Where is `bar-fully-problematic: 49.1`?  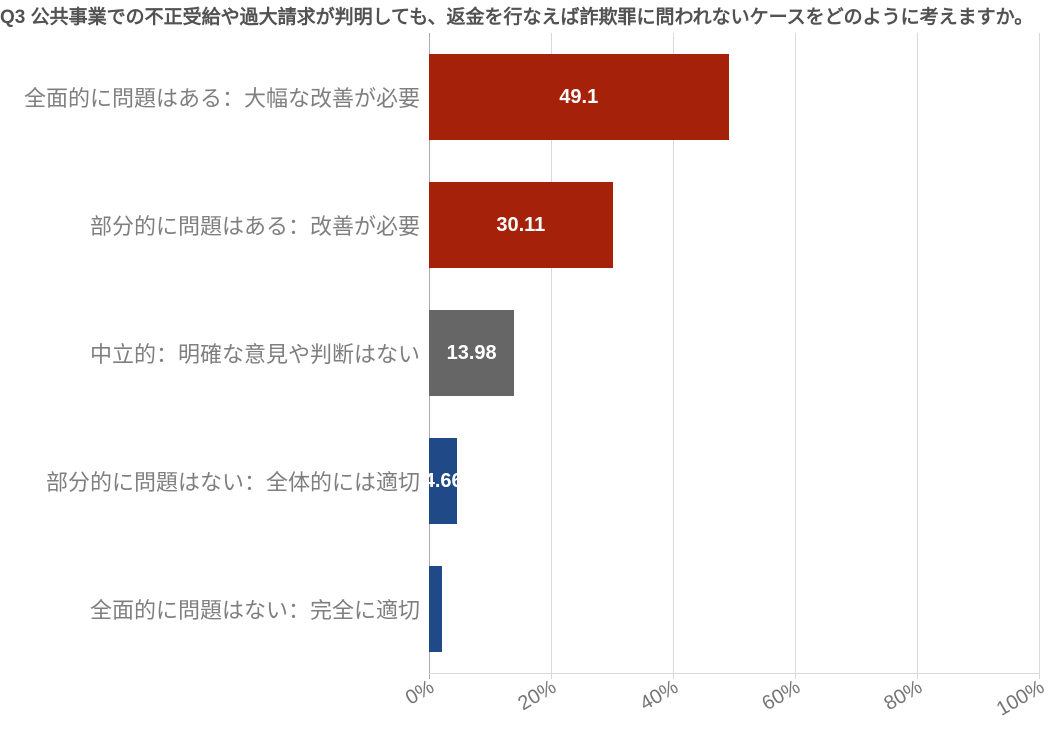 bar-fully-problematic: 49.1 is located at coordinates (579, 97).